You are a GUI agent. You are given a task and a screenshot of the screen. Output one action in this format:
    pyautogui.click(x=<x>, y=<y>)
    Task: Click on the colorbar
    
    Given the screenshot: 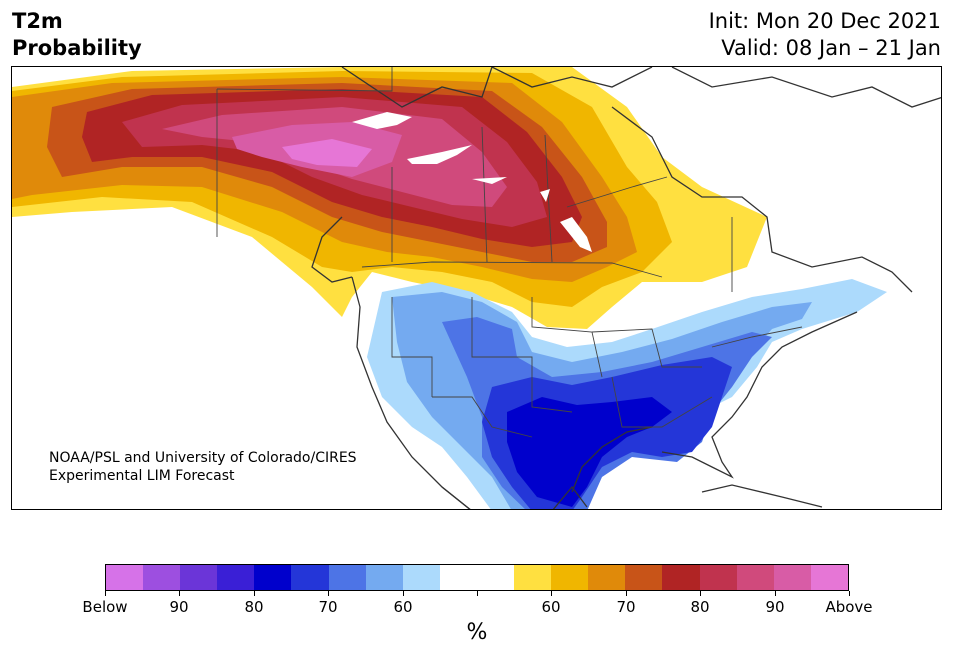 What is the action you would take?
    pyautogui.click(x=477, y=577)
    